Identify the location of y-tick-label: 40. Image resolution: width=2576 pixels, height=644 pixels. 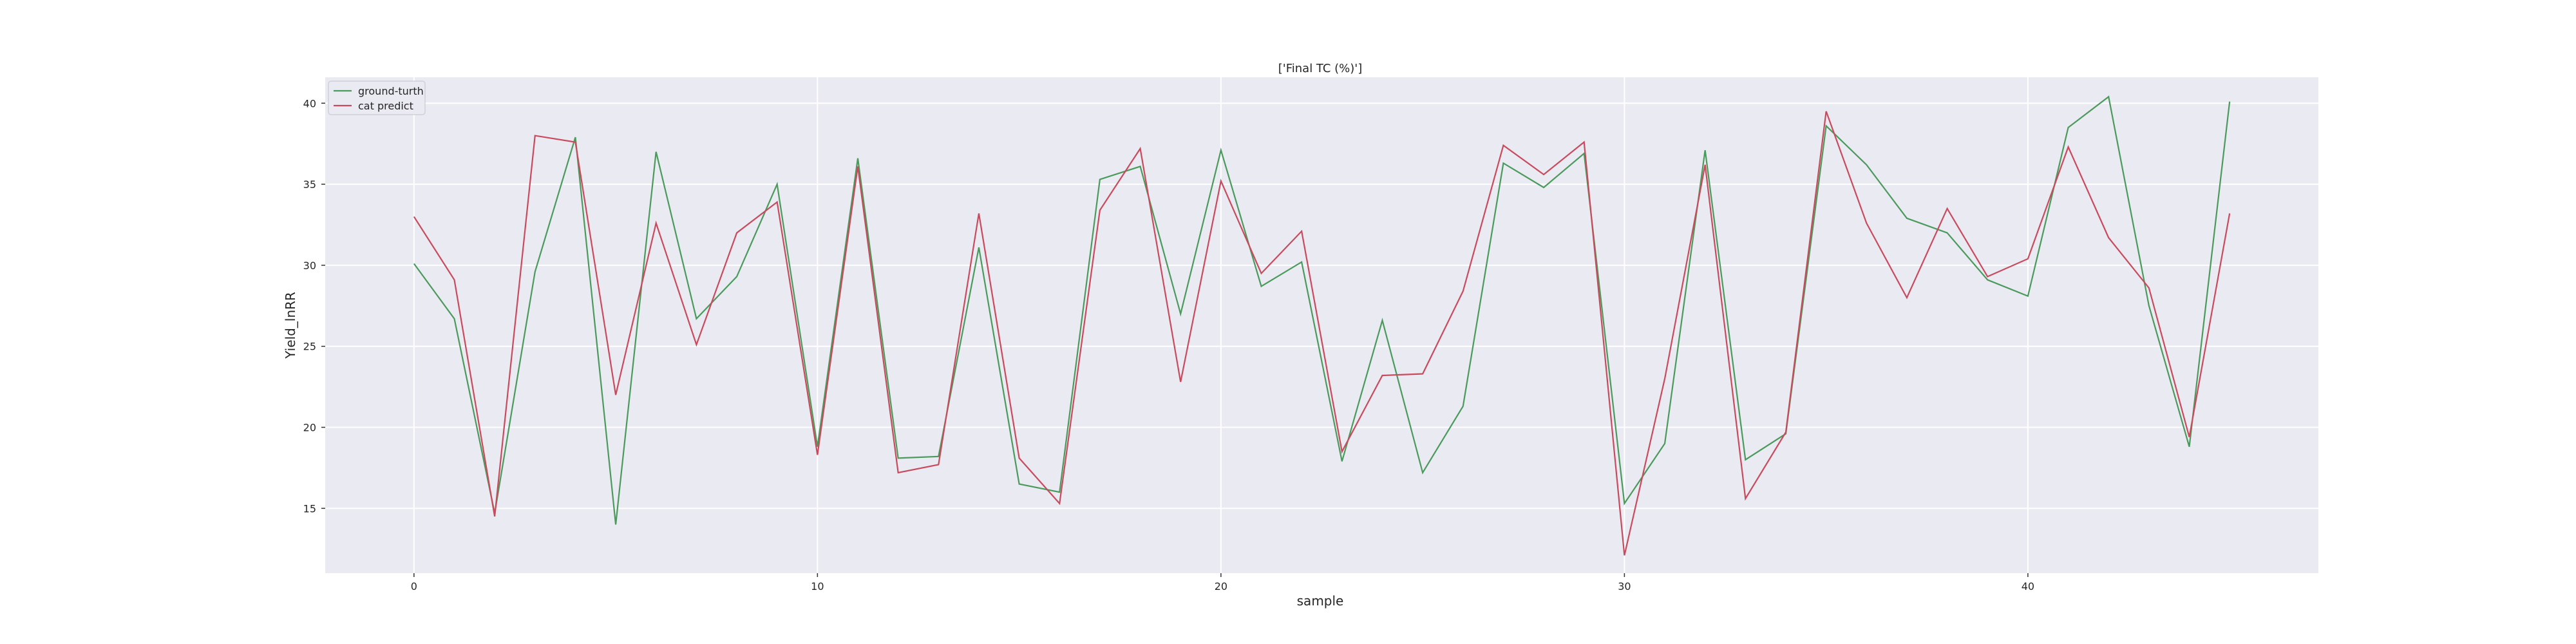
(309, 103).